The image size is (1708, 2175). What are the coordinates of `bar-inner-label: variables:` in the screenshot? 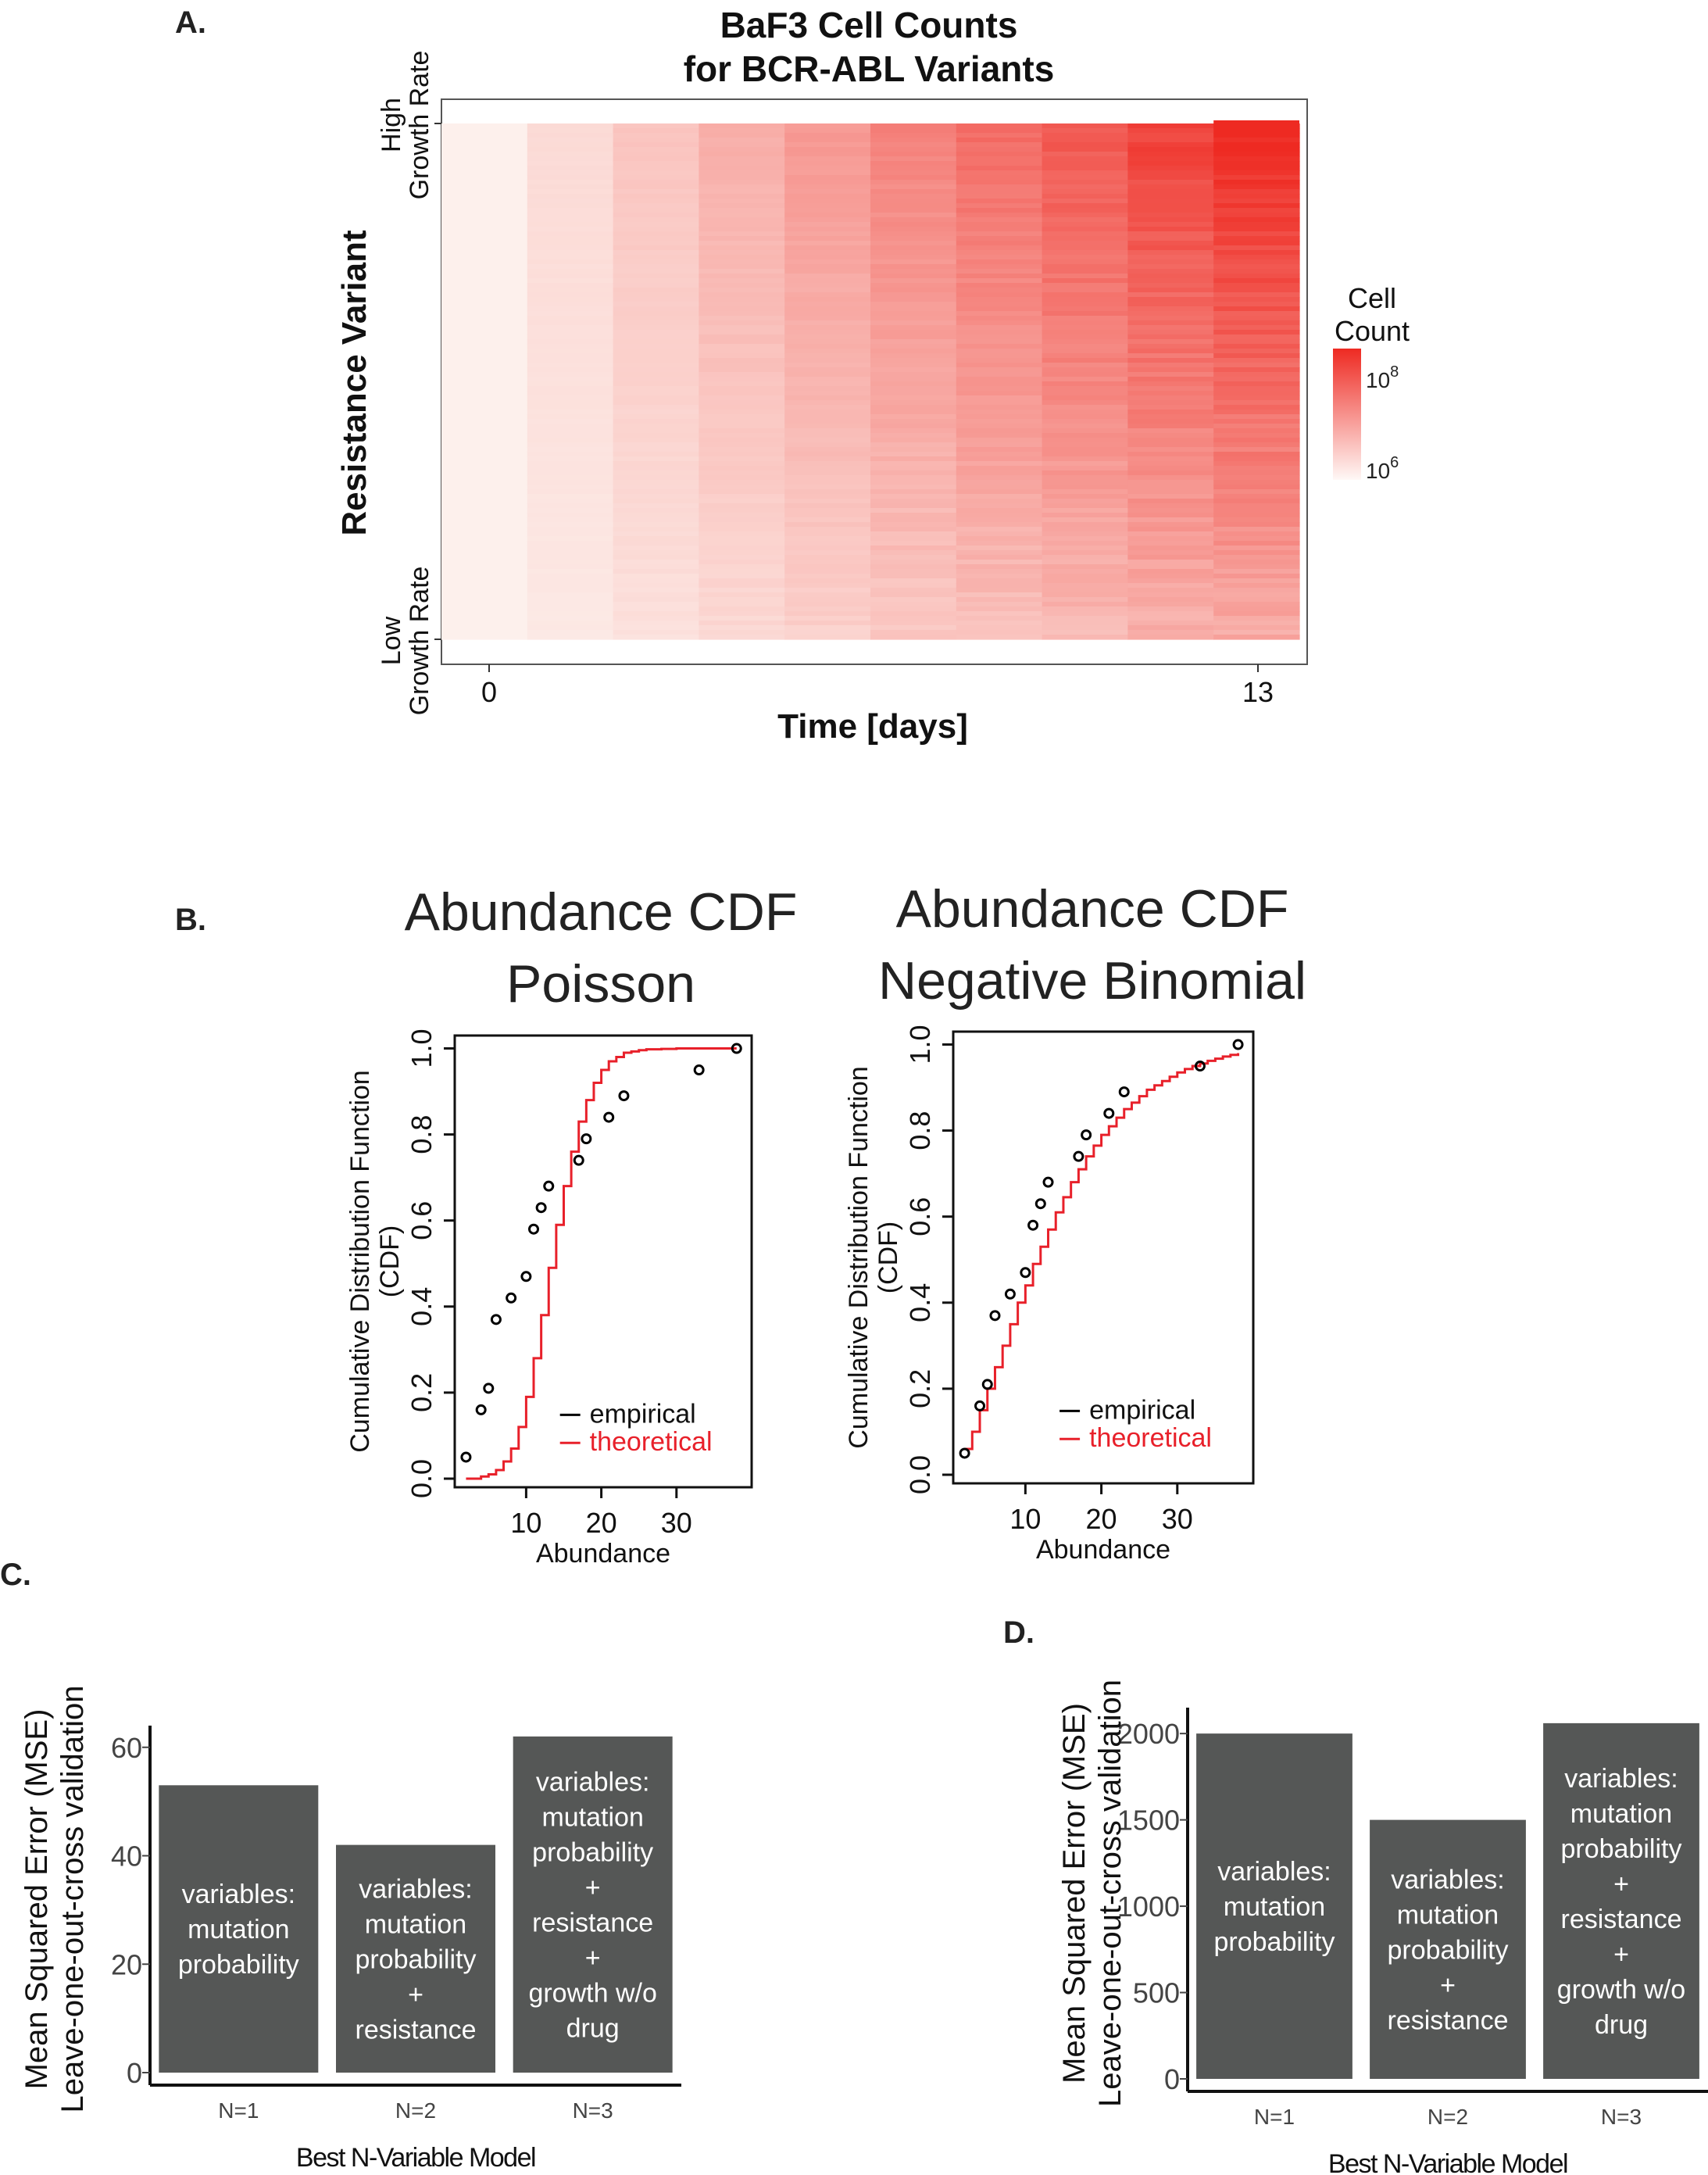 It's located at (1448, 1879).